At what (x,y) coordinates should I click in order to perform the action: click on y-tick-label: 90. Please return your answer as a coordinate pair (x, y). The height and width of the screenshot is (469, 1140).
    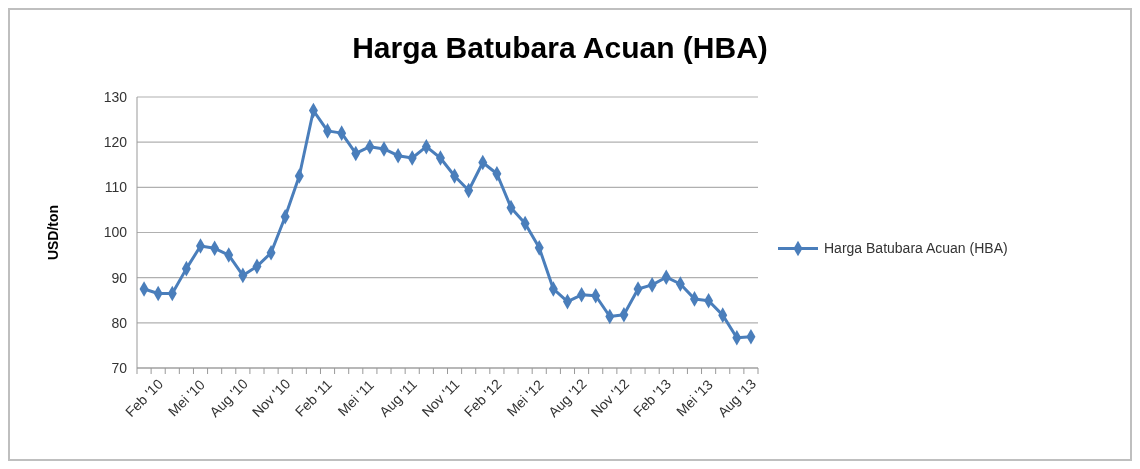
    Looking at the image, I should click on (119, 277).